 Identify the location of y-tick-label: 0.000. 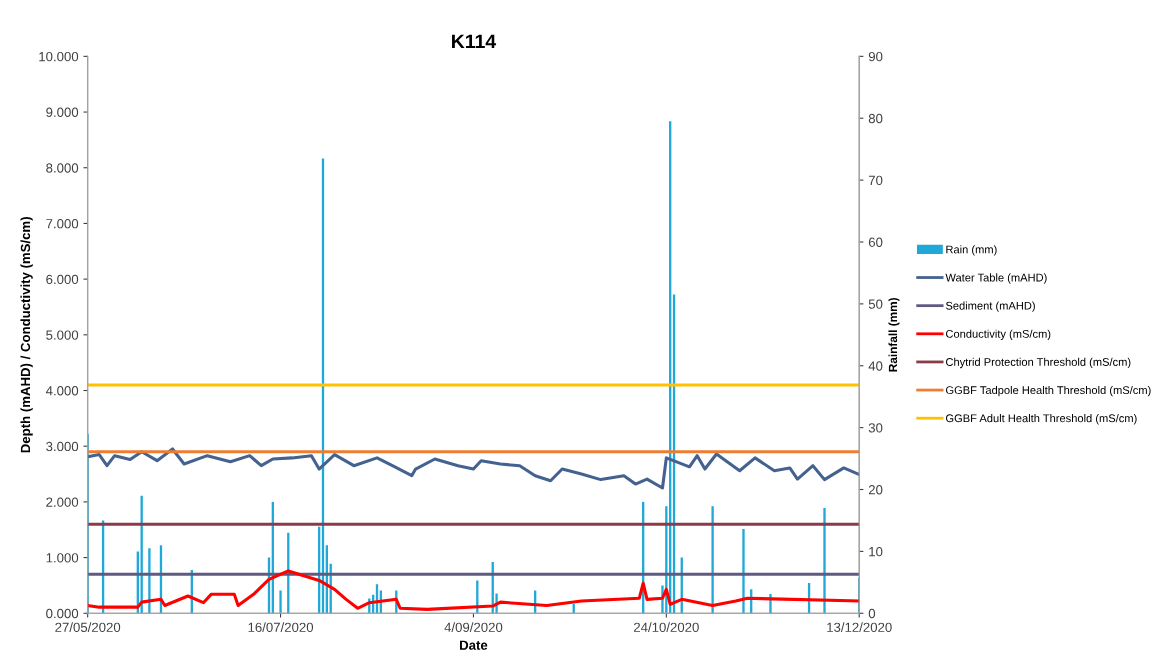
(62, 613).